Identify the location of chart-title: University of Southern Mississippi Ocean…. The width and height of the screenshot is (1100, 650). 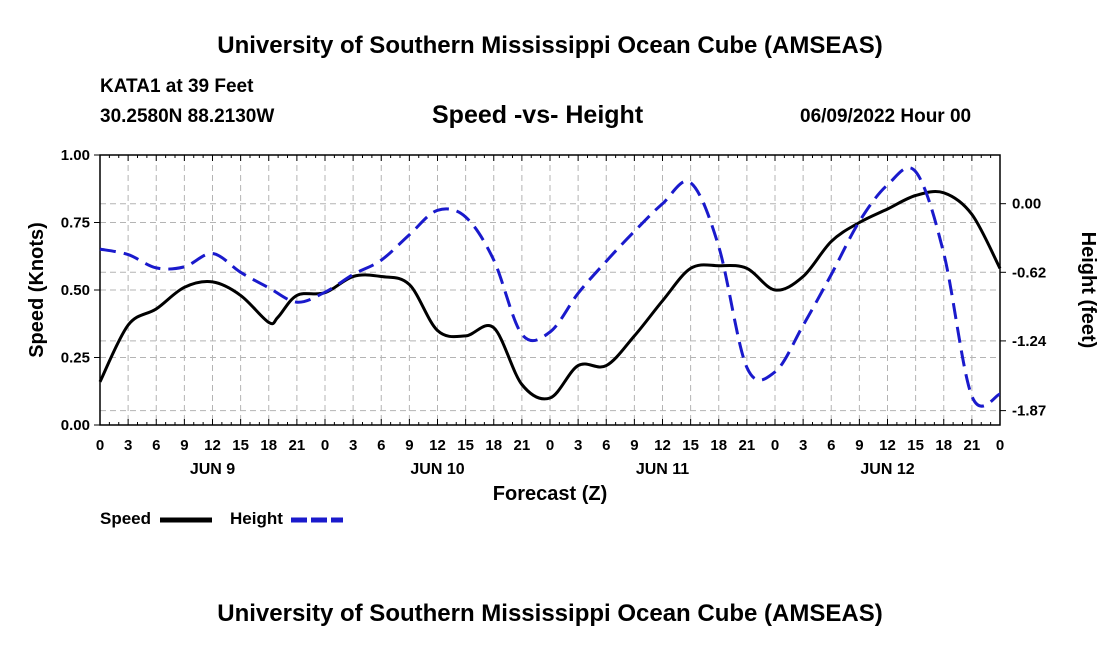
(550, 45).